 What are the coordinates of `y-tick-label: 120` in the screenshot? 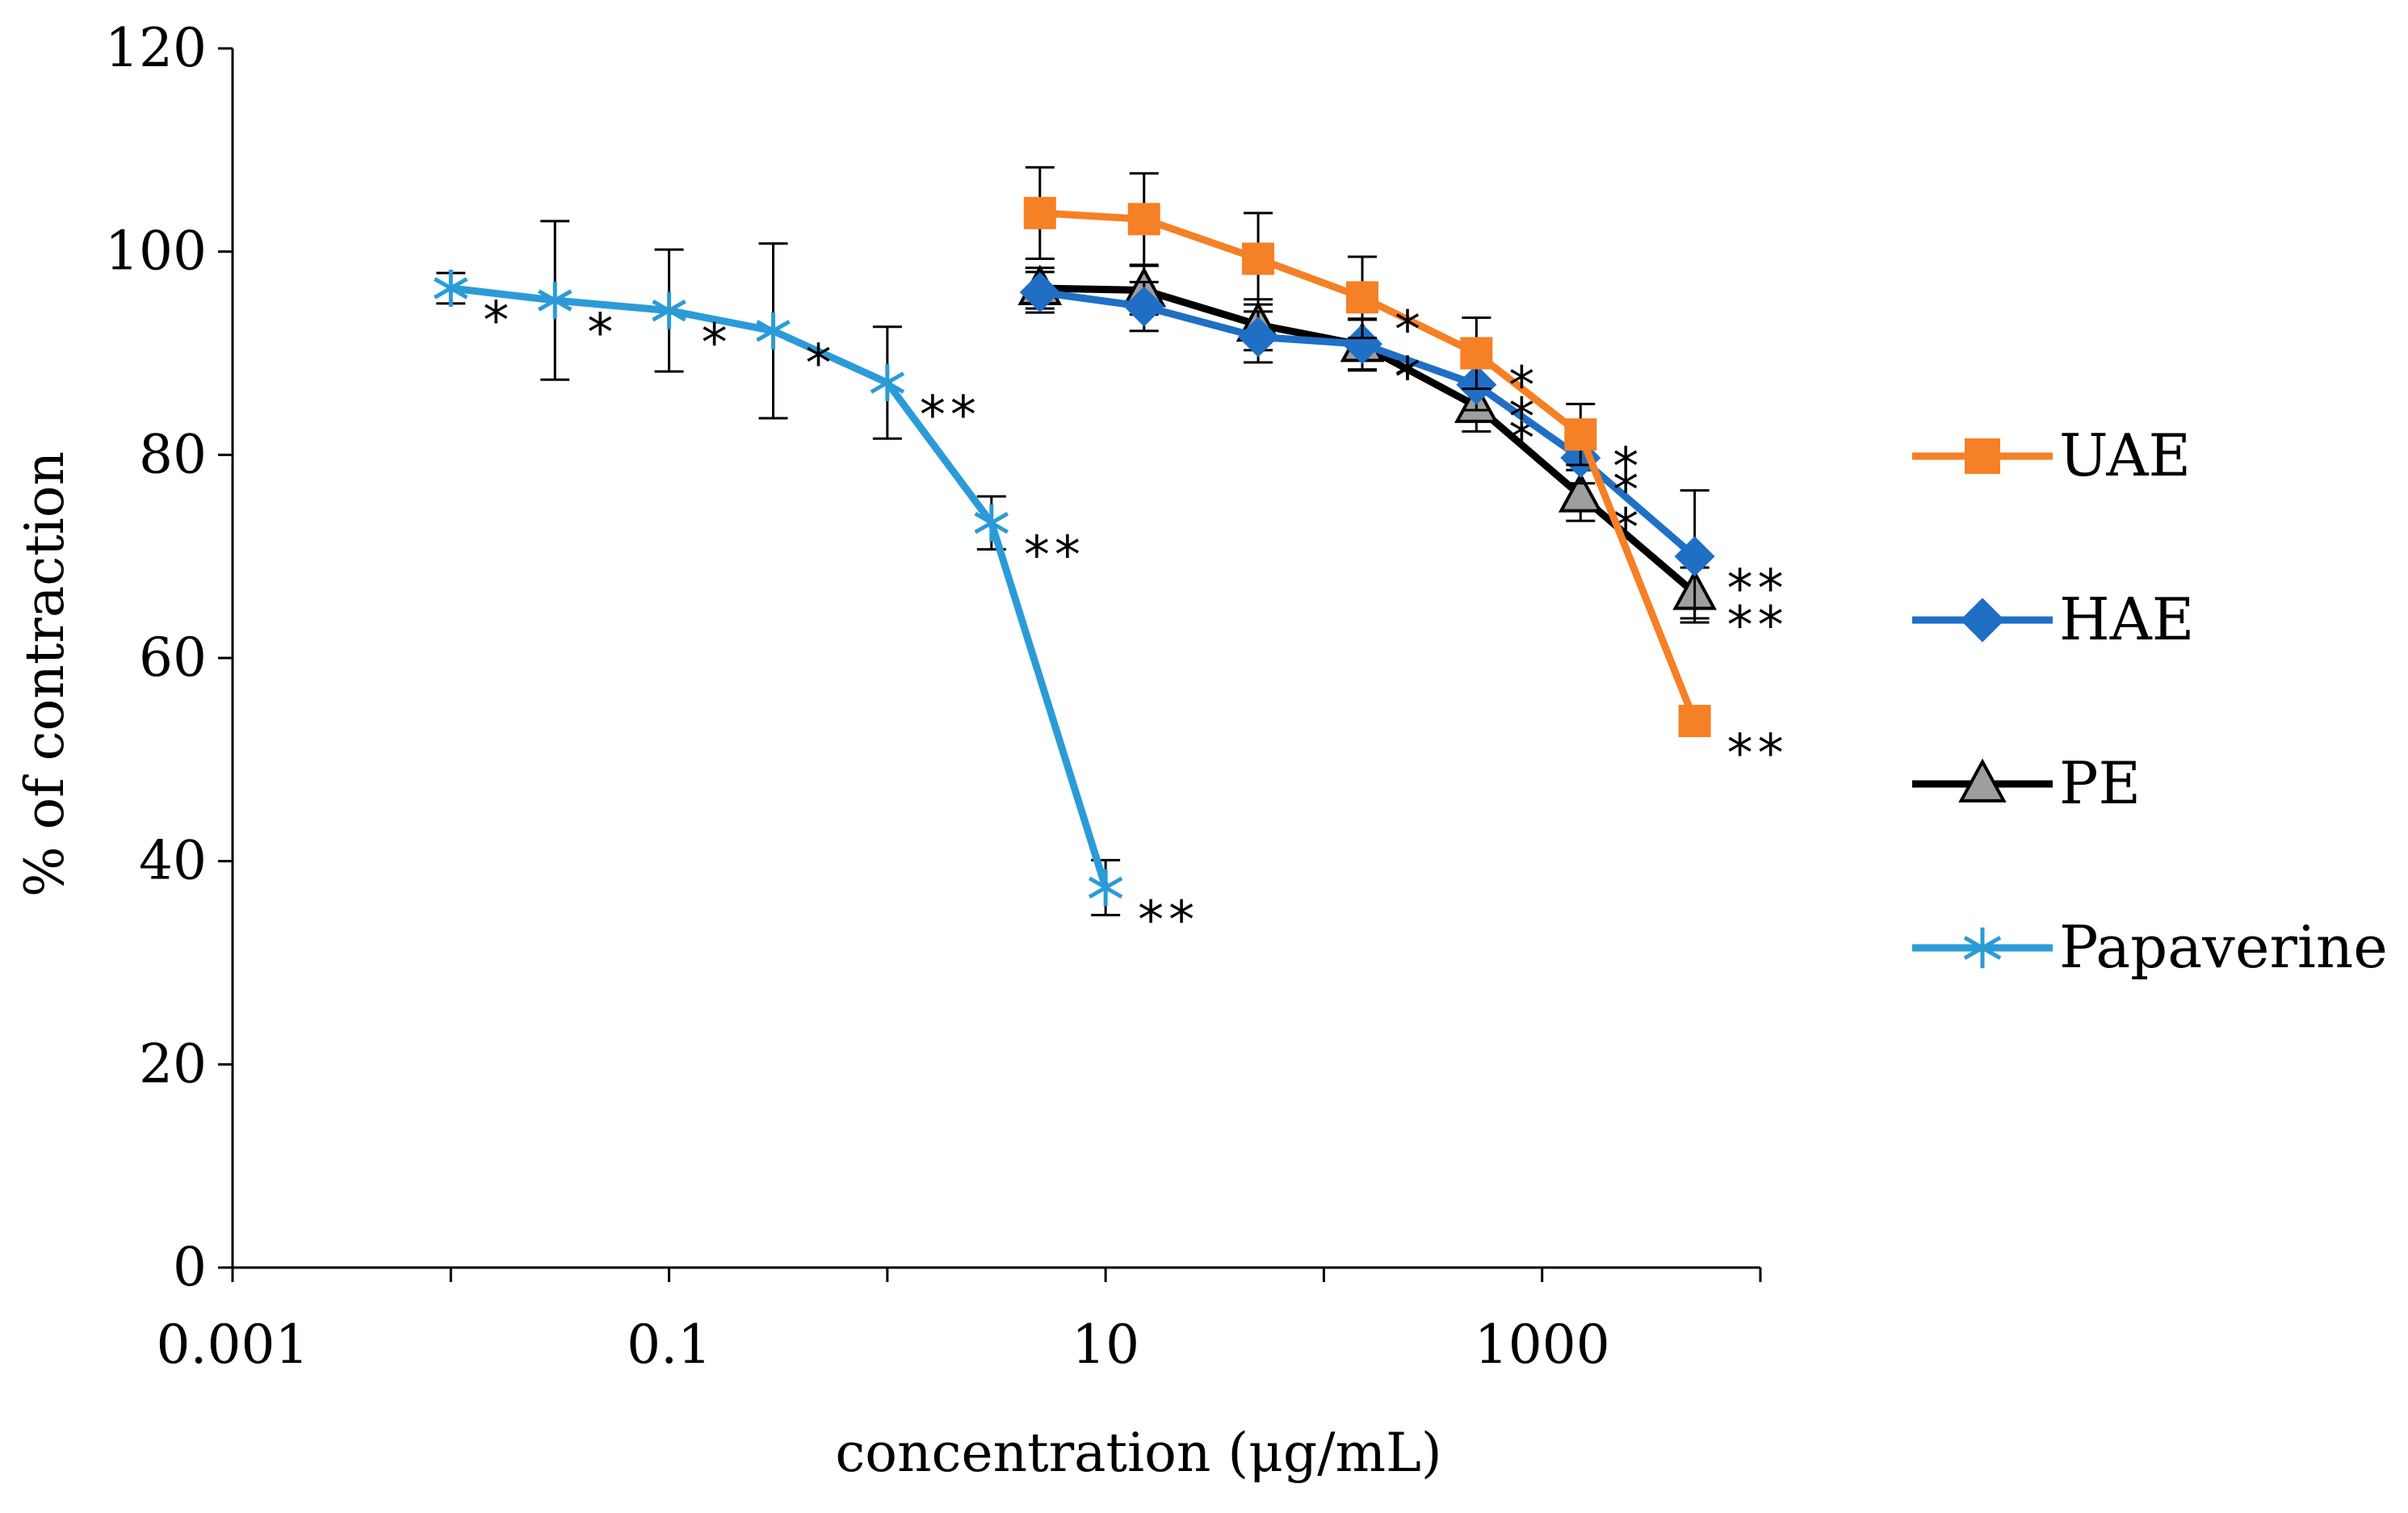 It's located at (156, 48).